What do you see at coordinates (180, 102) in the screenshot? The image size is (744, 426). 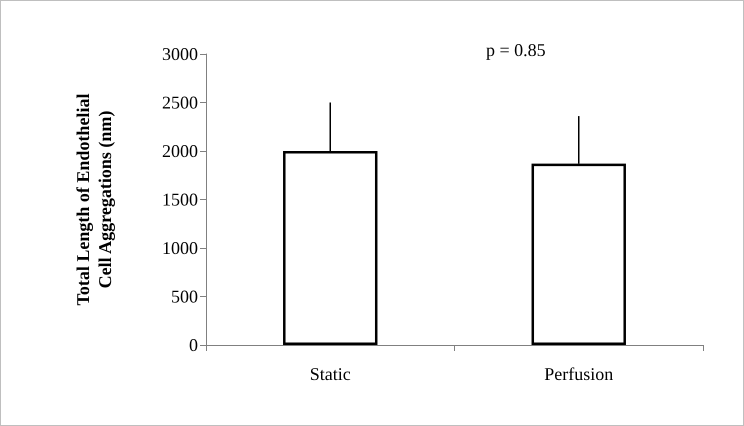 I see `y-tick-label: 2500` at bounding box center [180, 102].